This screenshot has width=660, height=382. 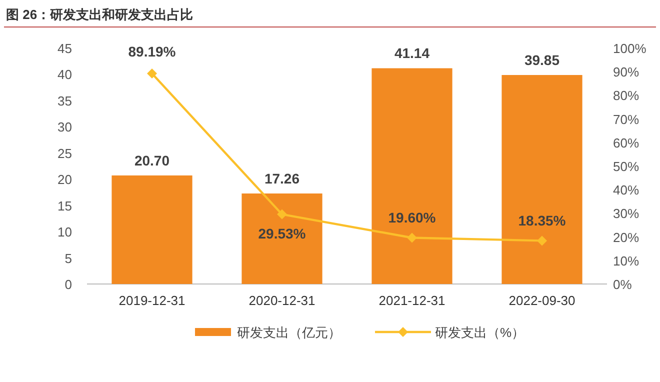 I want to click on legend-label: 研发支出（亿元）, so click(x=289, y=332).